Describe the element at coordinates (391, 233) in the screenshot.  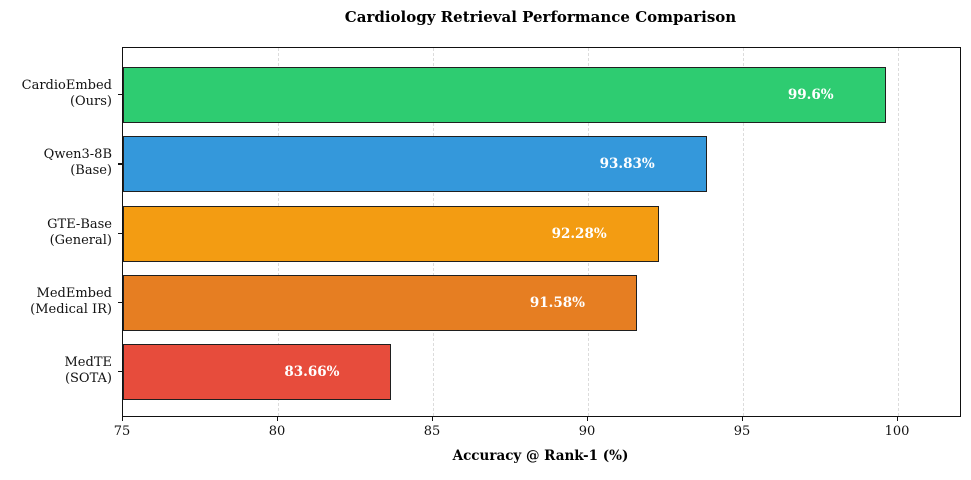
I see `bar: 92.28%` at that location.